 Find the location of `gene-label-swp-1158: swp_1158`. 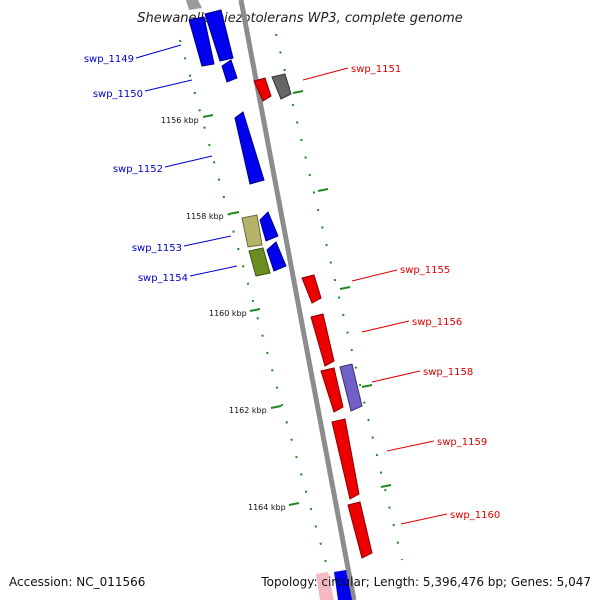

gene-label-swp-1158: swp_1158 is located at coordinates (448, 372).